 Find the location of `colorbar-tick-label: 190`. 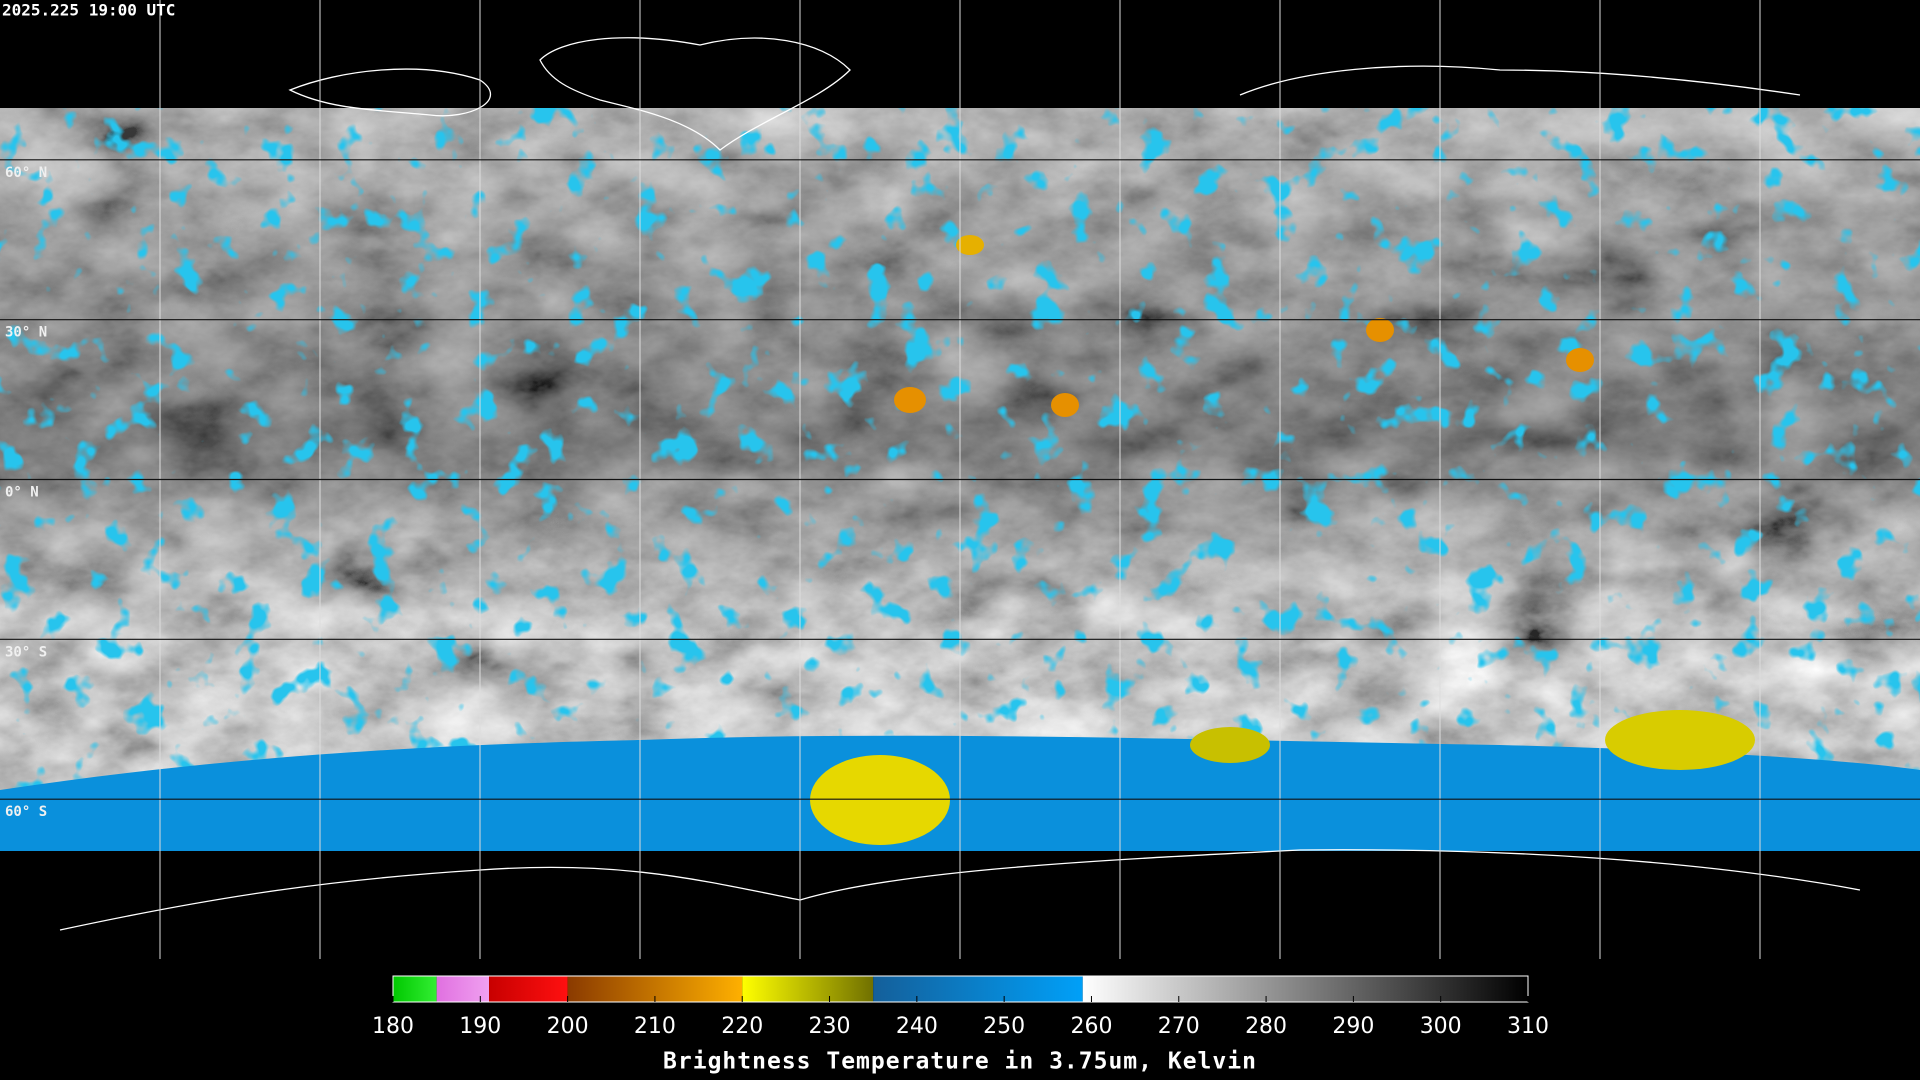

colorbar-tick-label: 190 is located at coordinates (480, 1026).